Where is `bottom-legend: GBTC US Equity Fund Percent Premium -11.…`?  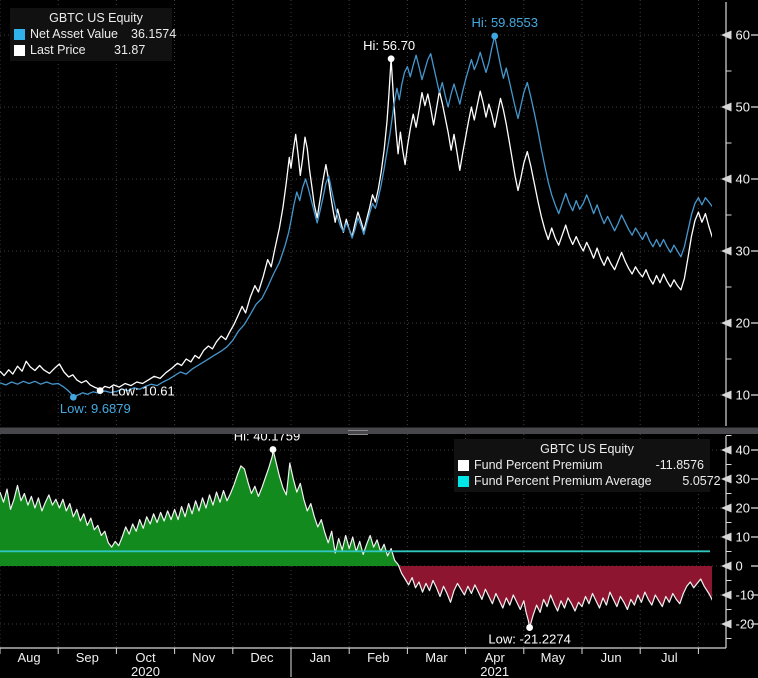 bottom-legend: GBTC US Equity Fund Percent Premium -11.… is located at coordinates (587, 465).